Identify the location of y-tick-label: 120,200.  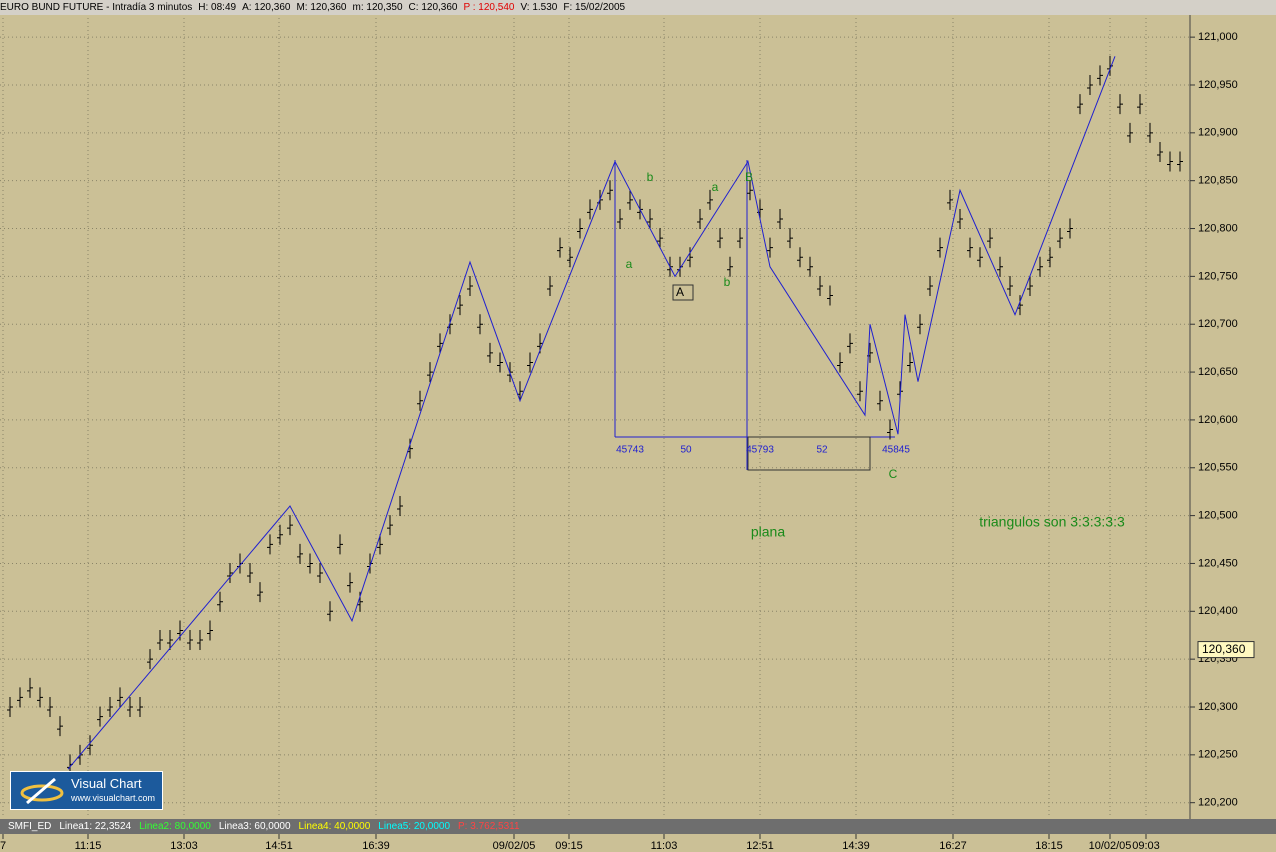
(1218, 803).